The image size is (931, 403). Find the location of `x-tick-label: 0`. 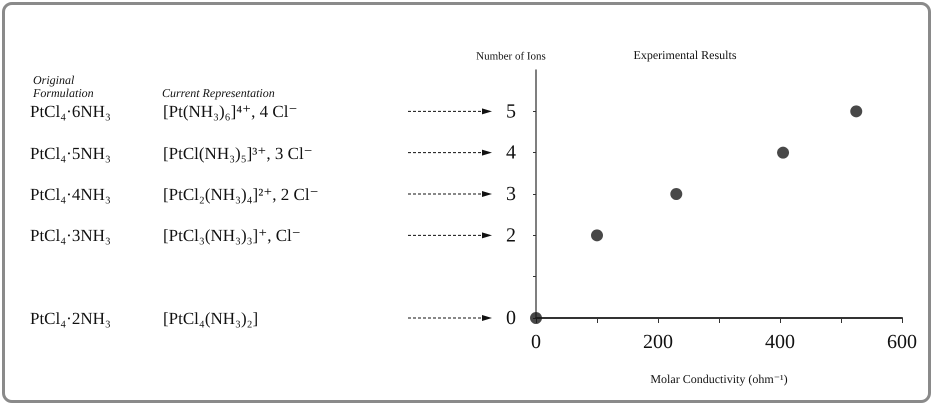

x-tick-label: 0 is located at coordinates (536, 342).